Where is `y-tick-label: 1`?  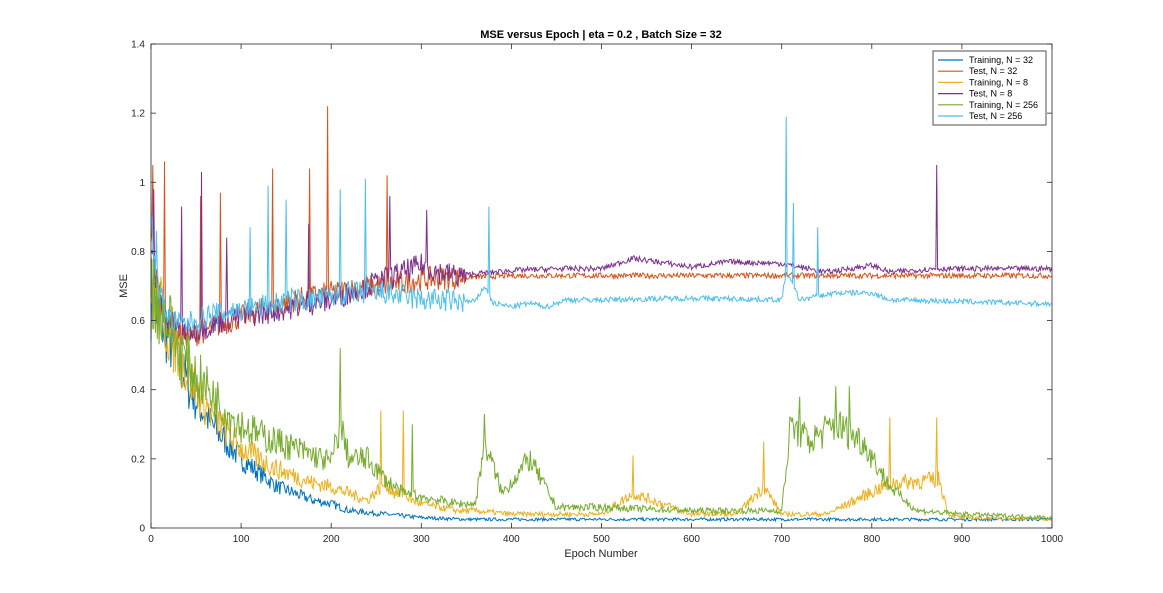
y-tick-label: 1 is located at coordinates (142, 183).